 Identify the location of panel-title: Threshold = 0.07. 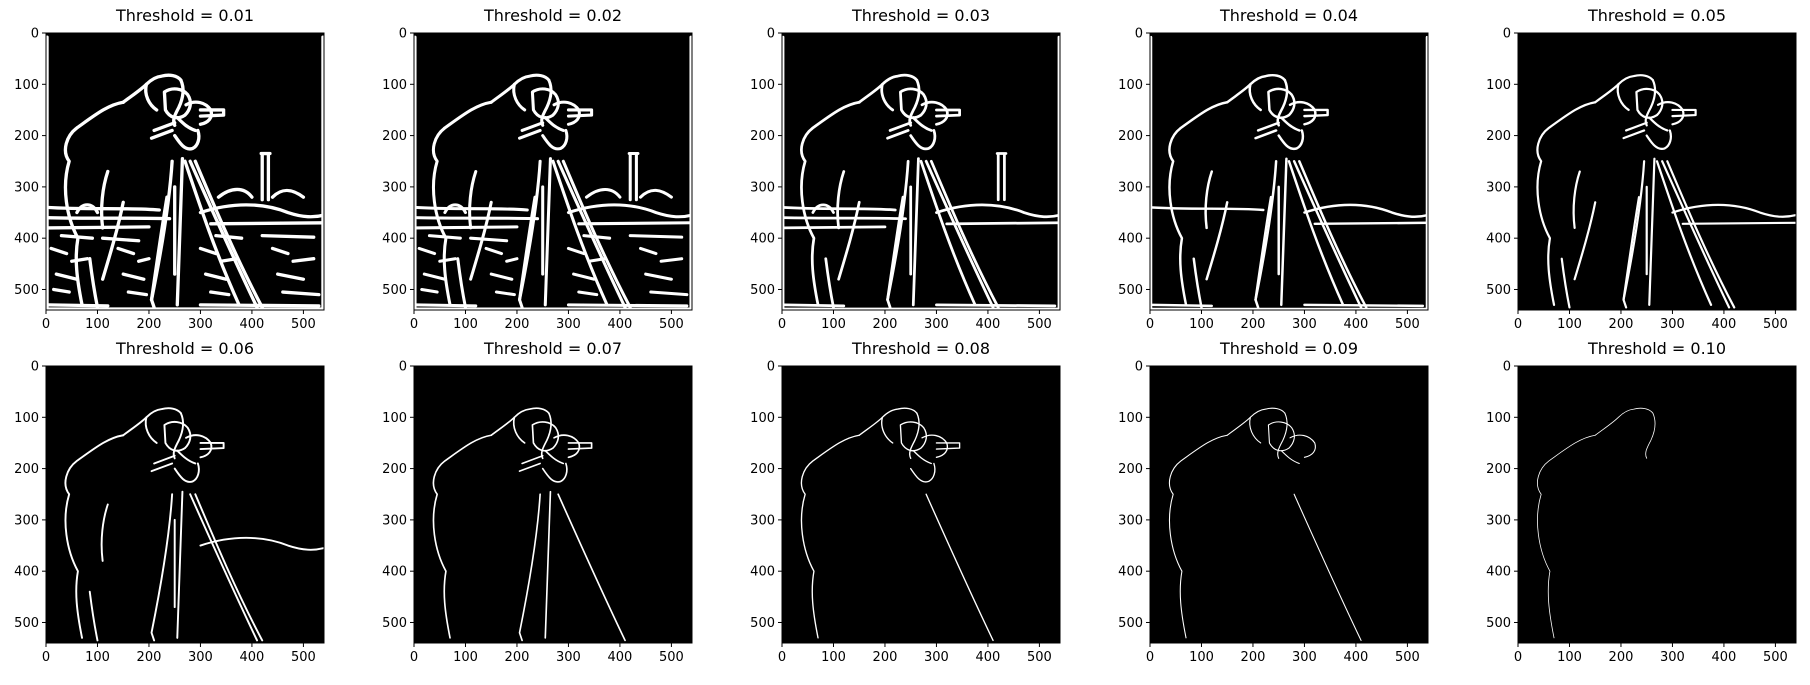
(553, 348).